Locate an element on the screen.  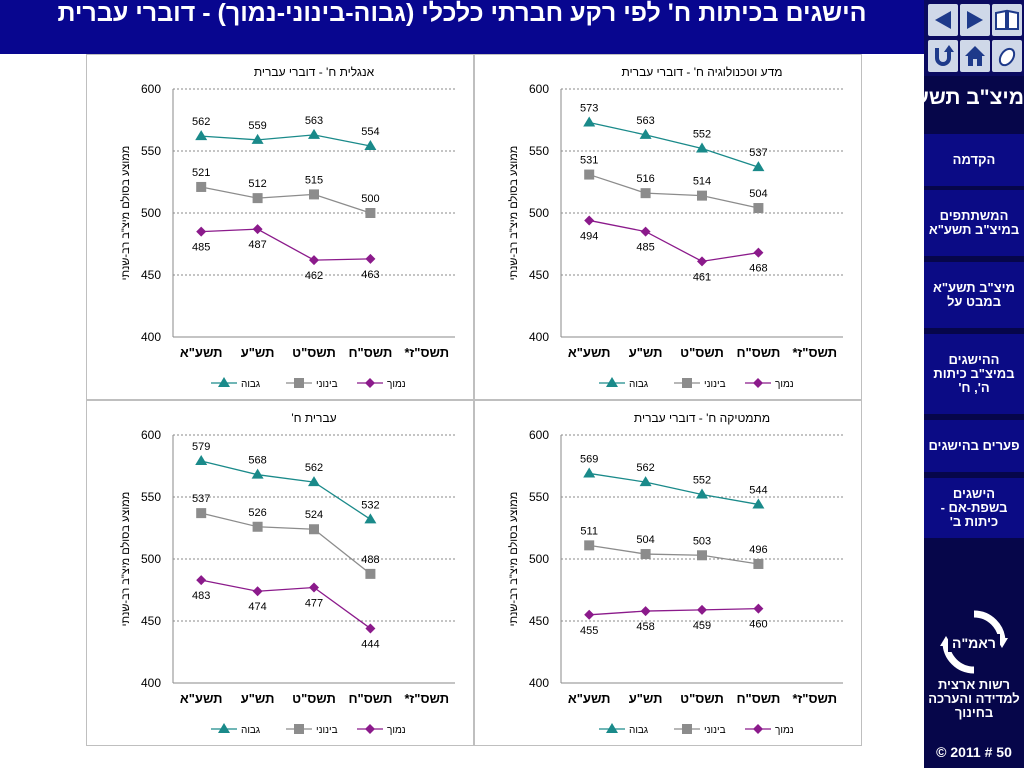
data-label: 544 is located at coordinates (758, 490).